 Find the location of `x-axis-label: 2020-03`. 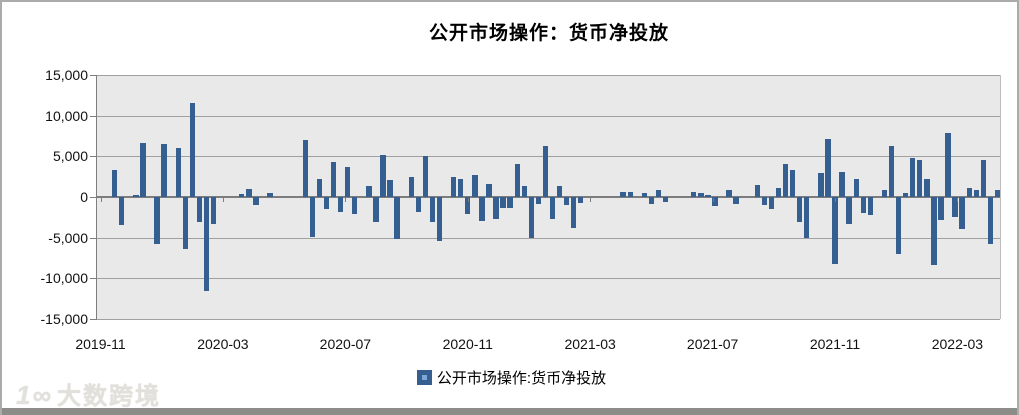

x-axis-label: 2020-03 is located at coordinates (223, 344).